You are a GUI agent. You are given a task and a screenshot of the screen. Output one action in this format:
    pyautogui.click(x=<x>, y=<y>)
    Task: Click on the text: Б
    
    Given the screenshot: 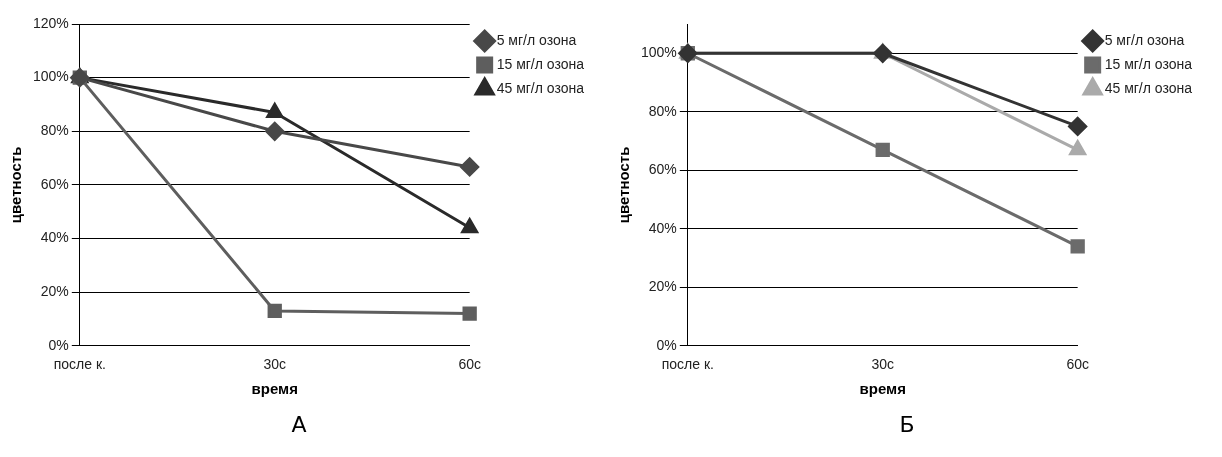 What is the action you would take?
    pyautogui.click(x=907, y=424)
    